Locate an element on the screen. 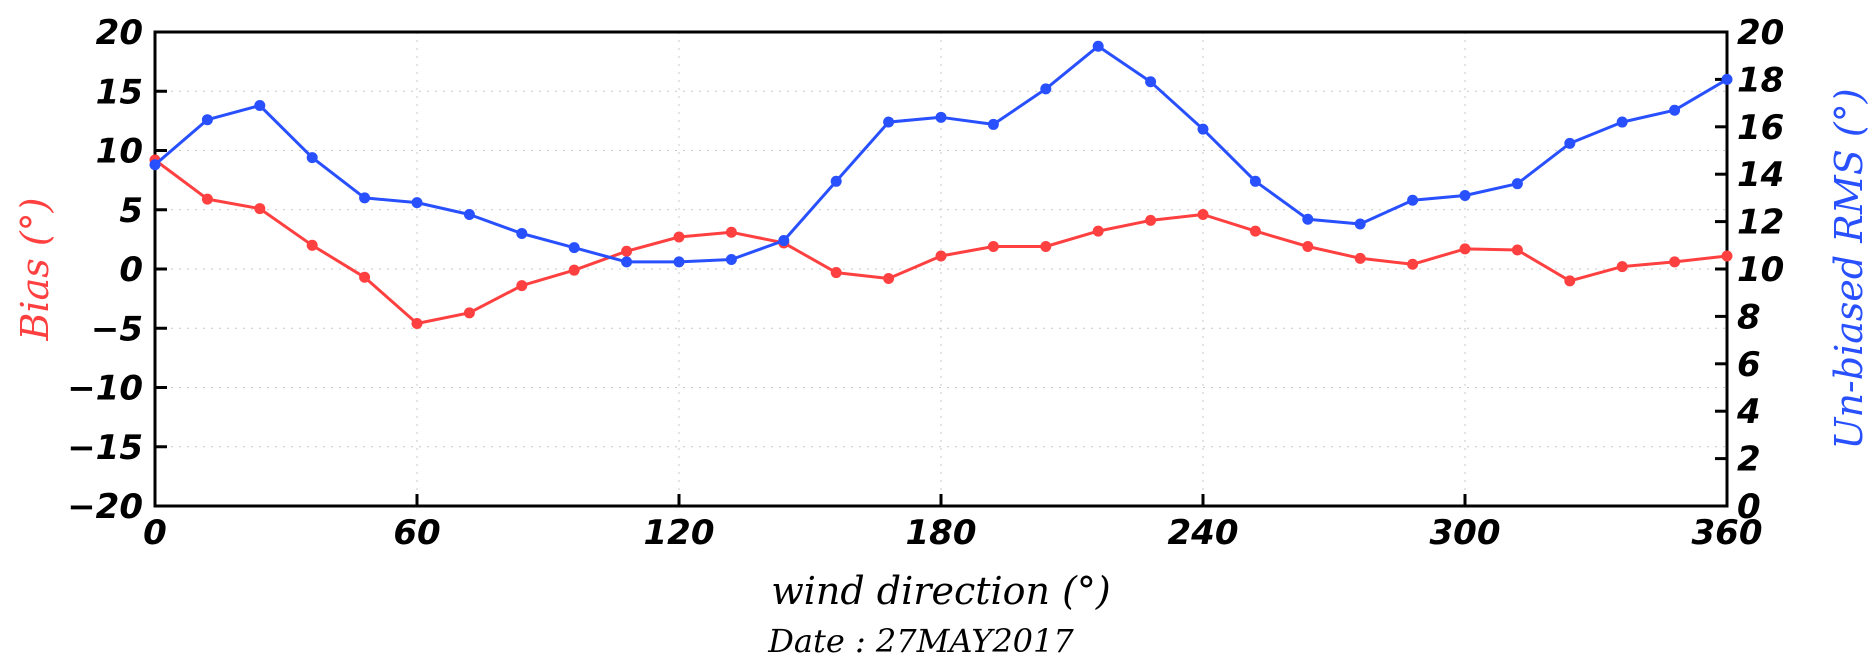 The width and height of the screenshot is (1873, 660). y-right-tick-label: 4 is located at coordinates (1748, 412).